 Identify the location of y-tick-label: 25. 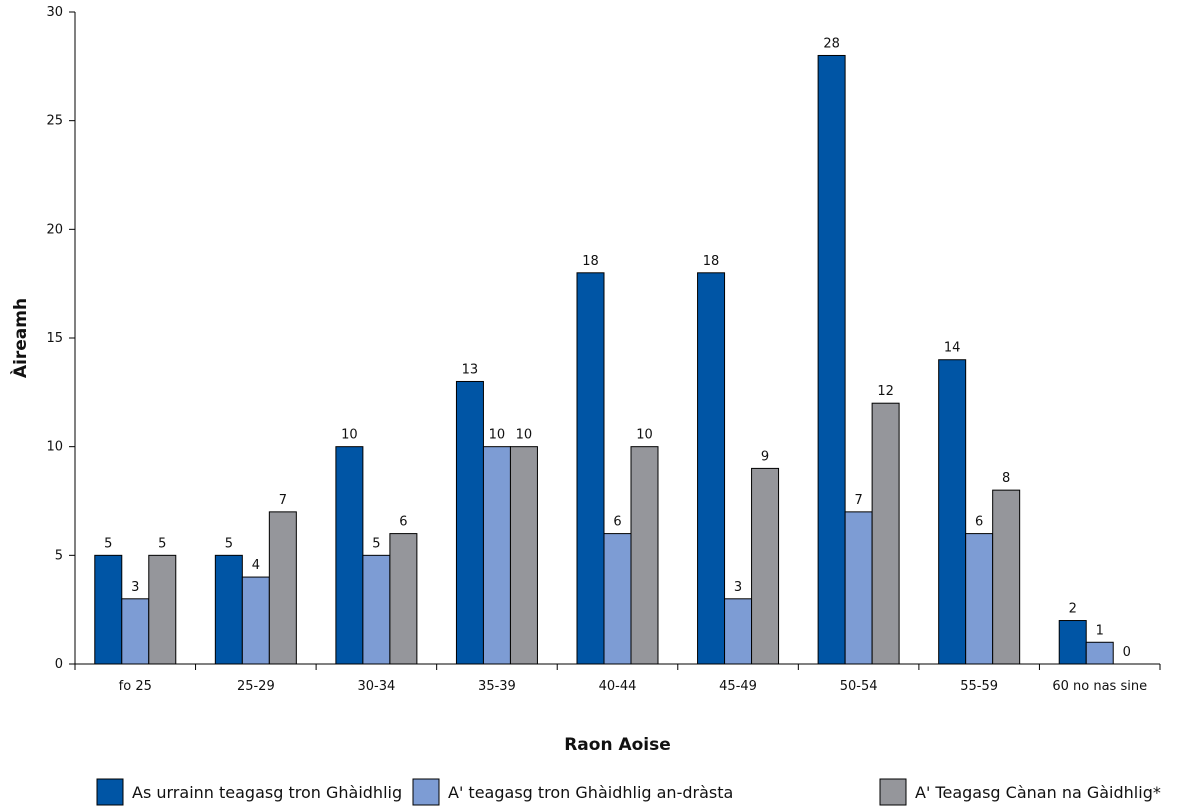
(54, 121).